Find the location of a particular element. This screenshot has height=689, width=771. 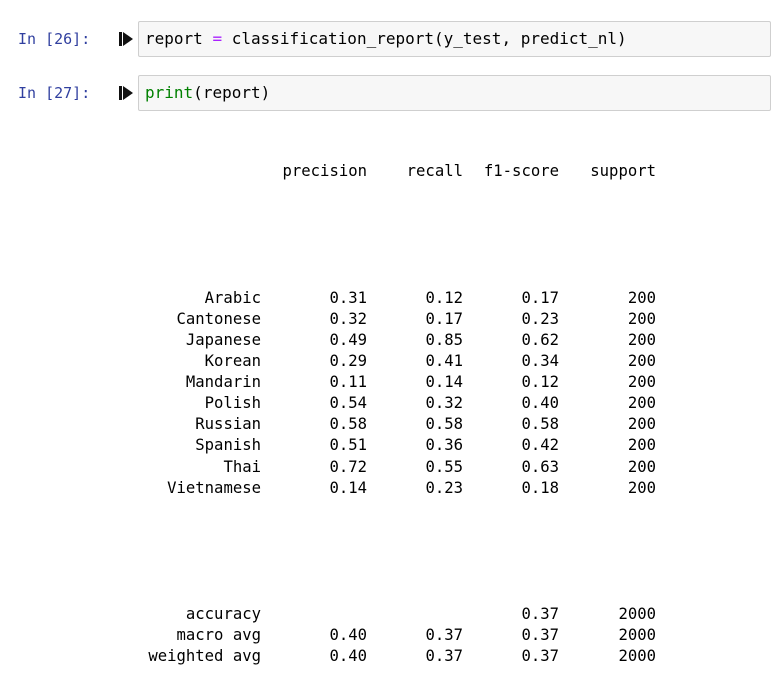

row-label: Arabic is located at coordinates (232, 297).